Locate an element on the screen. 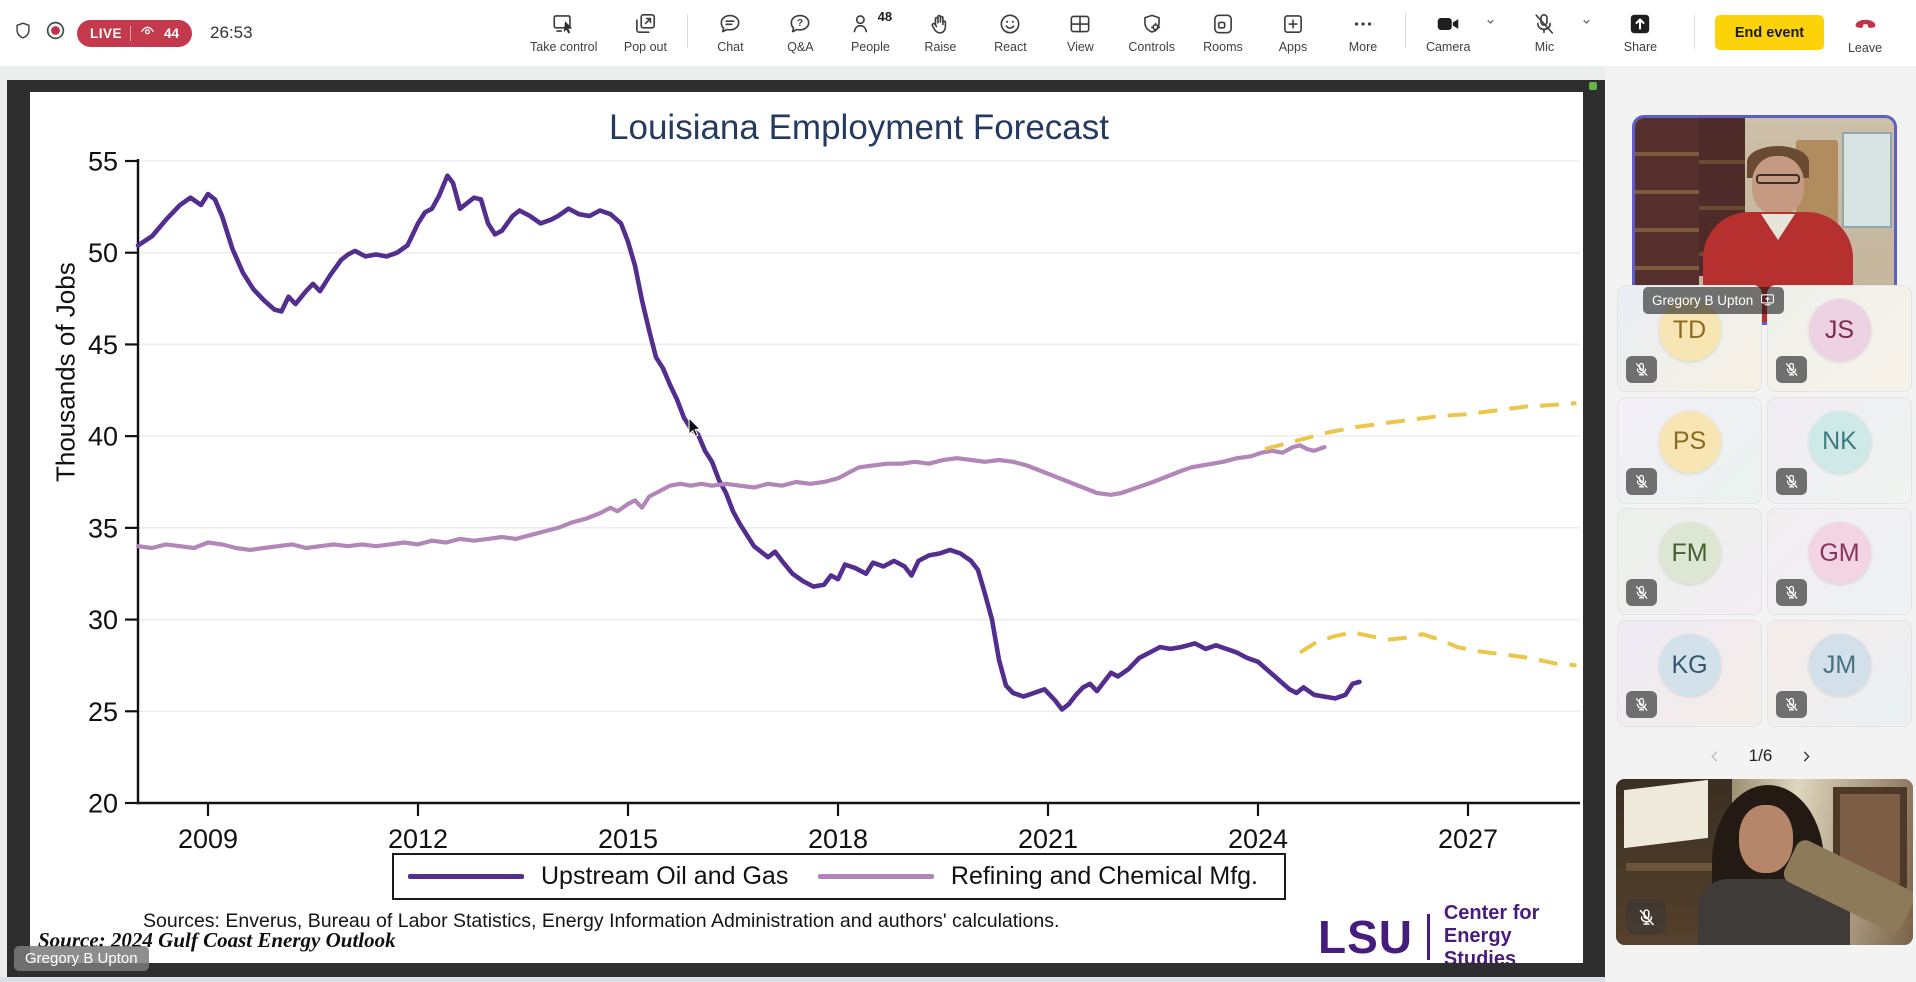 The width and height of the screenshot is (1916, 982). presenting-icon is located at coordinates (1767, 301).